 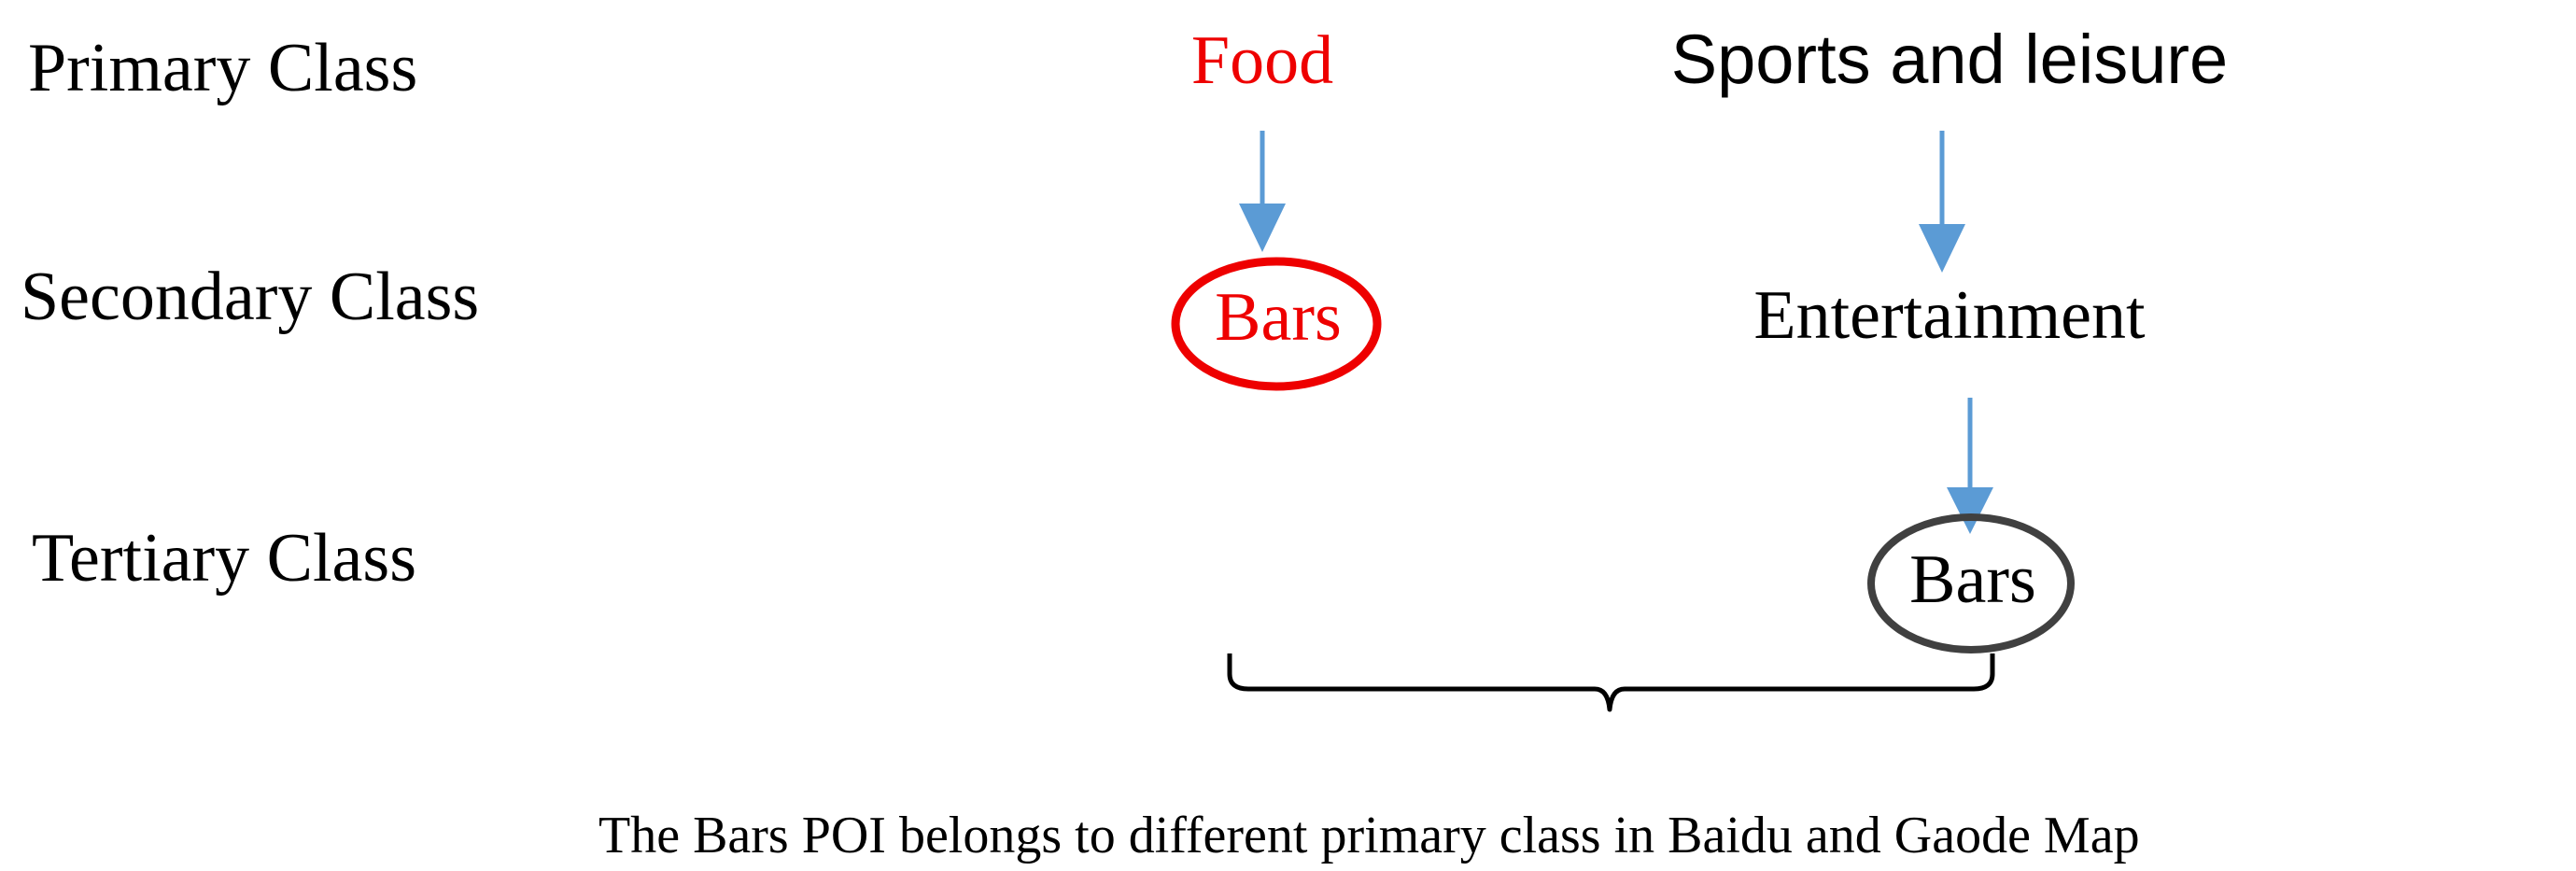 I want to click on curly-brace, so click(x=1611, y=682).